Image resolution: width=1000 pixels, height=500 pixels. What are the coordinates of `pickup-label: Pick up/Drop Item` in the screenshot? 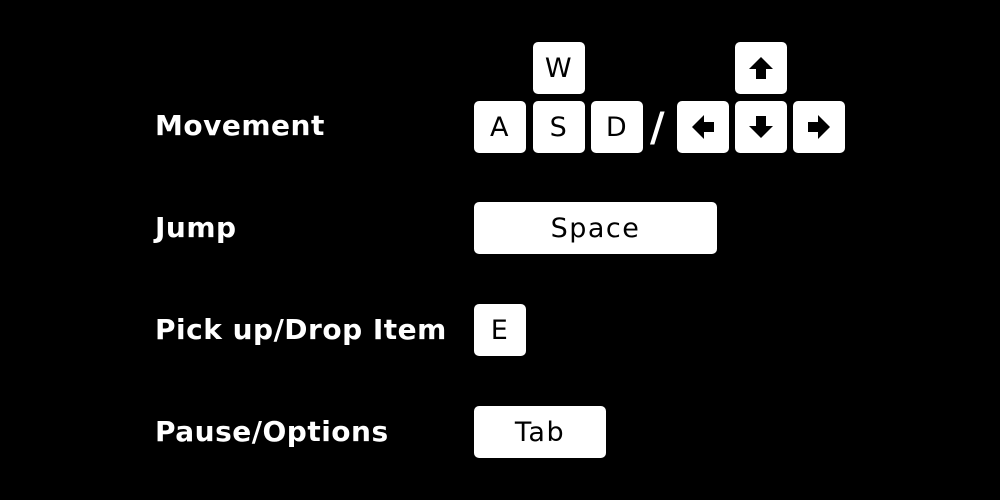 It's located at (301, 329).